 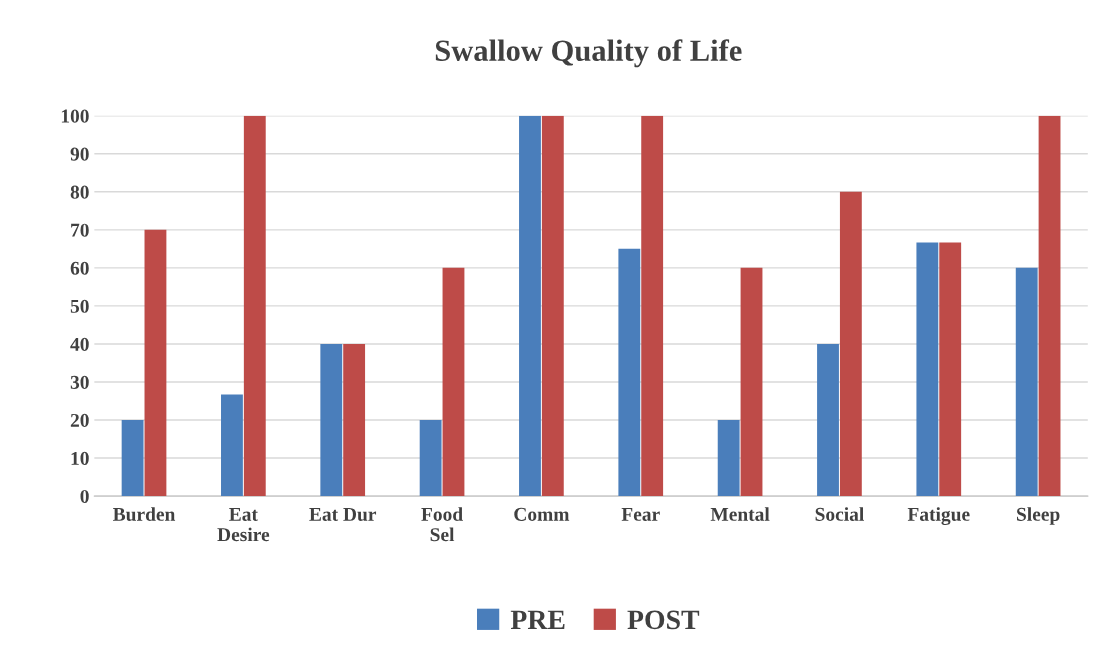 I want to click on y-tick-label: 50, so click(x=79, y=306).